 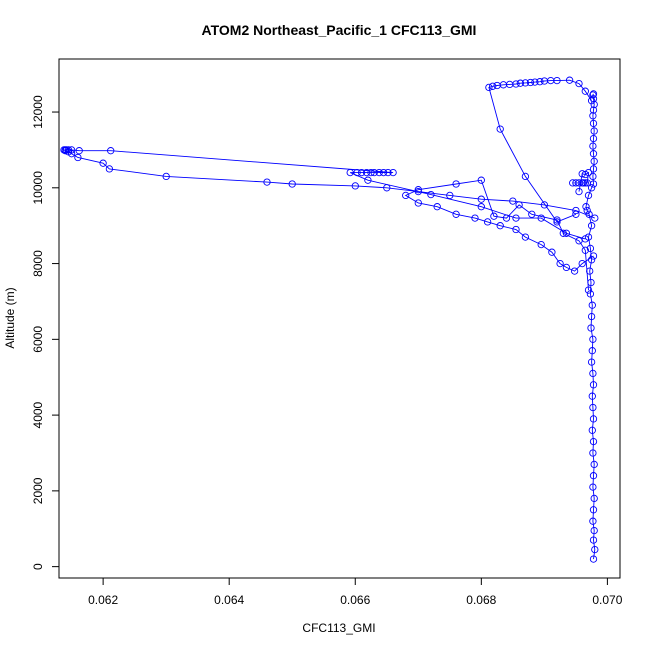 I want to click on y-tick-label: 2000, so click(x=38, y=490).